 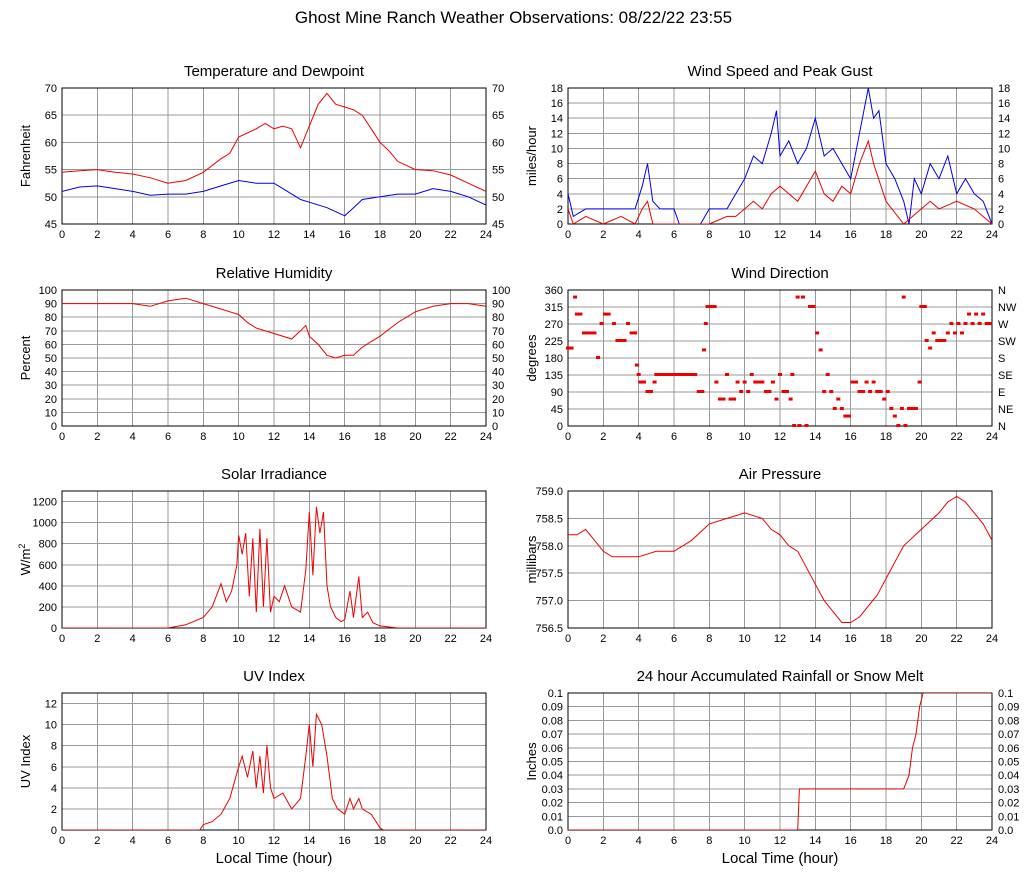 I want to click on y-tick-label: 0.01, so click(x=552, y=817).